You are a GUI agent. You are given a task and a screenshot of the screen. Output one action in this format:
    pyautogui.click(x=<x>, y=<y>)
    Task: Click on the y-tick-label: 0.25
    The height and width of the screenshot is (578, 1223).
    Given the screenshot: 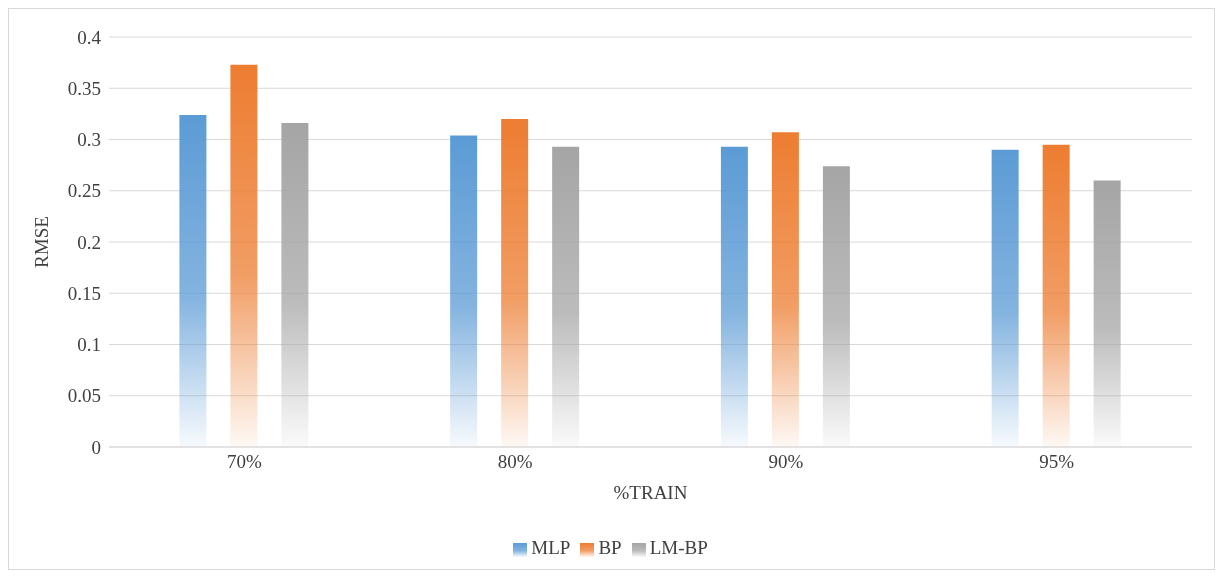 What is the action you would take?
    pyautogui.click(x=84, y=191)
    